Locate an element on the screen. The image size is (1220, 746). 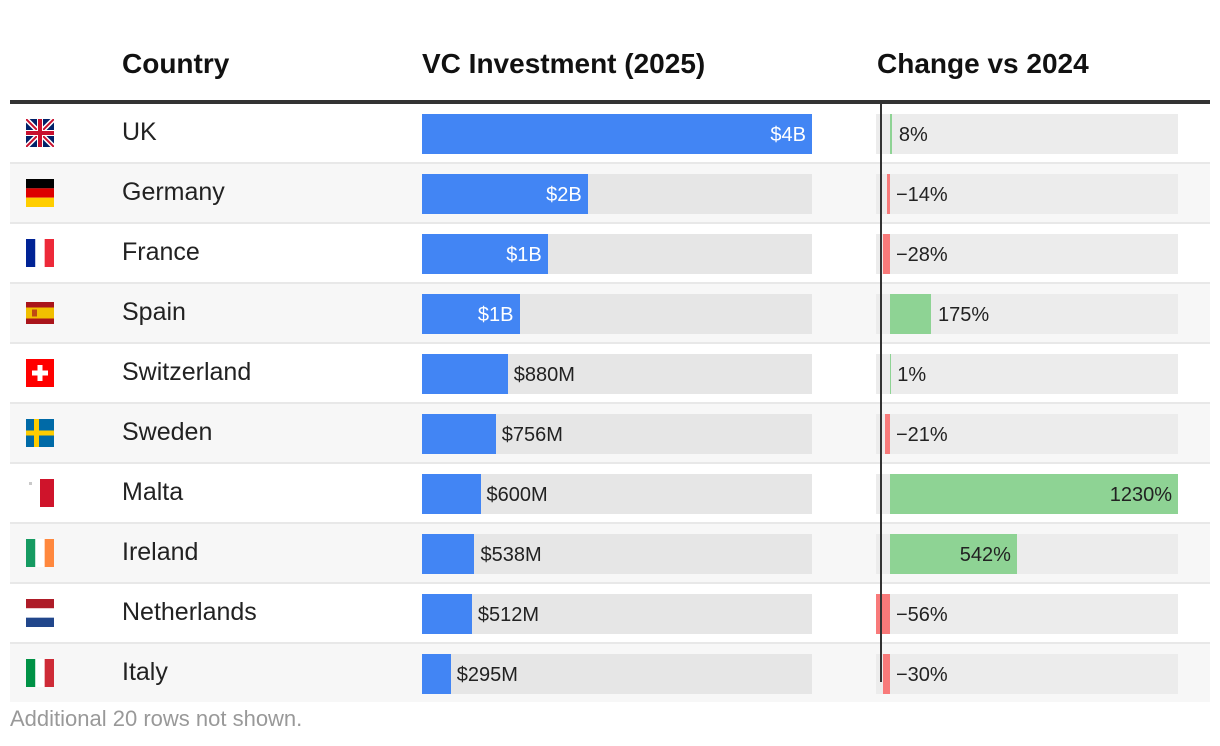
vc-value-label: $2B is located at coordinates (564, 195).